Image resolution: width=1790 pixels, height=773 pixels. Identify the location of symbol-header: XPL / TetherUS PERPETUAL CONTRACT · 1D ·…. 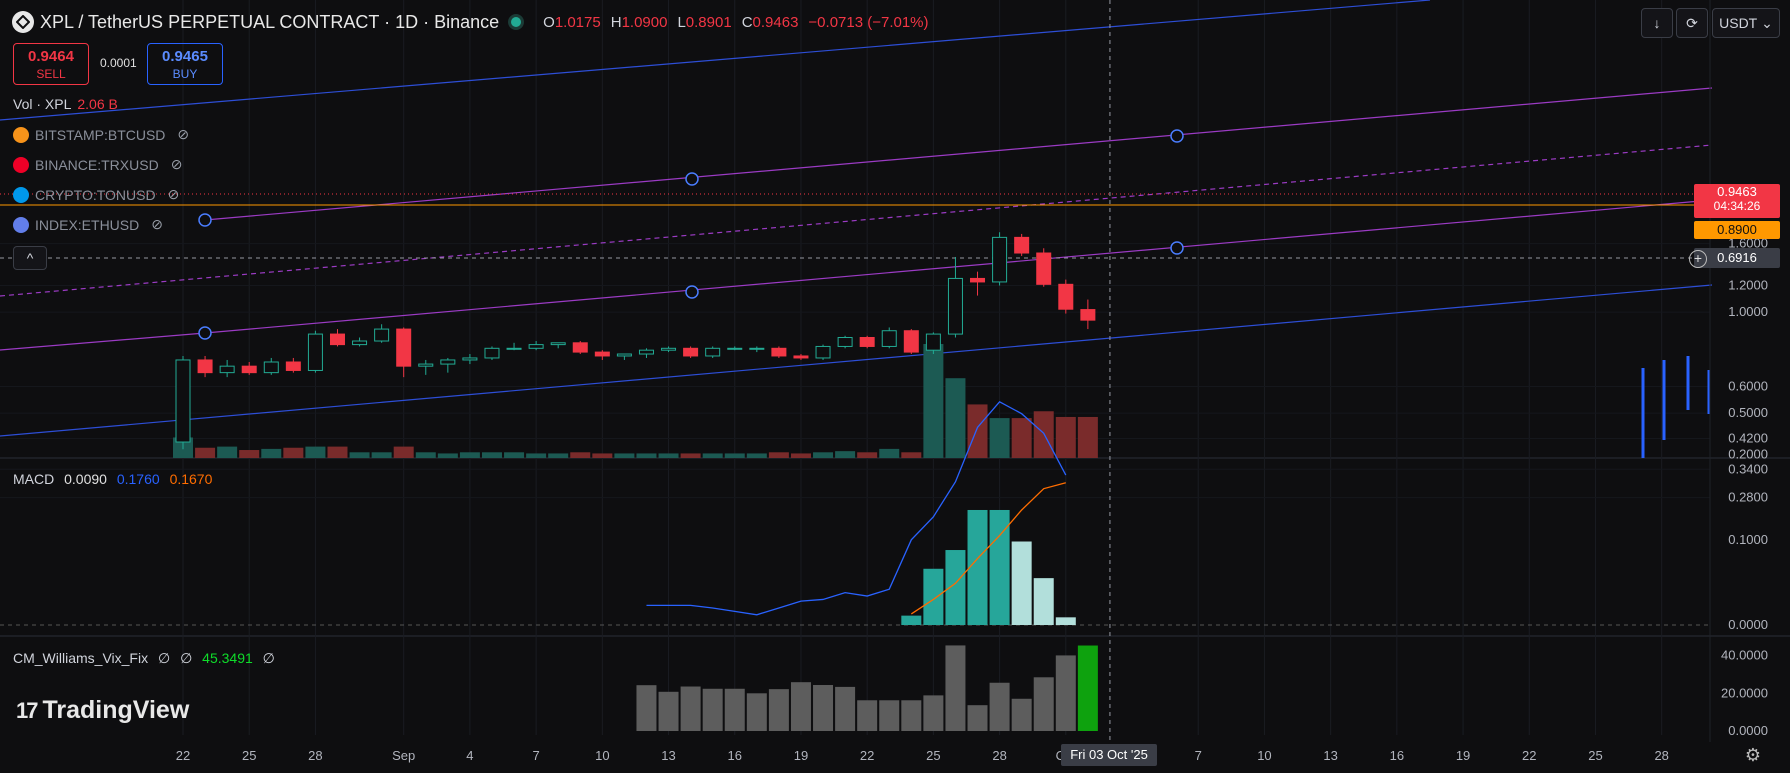
(470, 22).